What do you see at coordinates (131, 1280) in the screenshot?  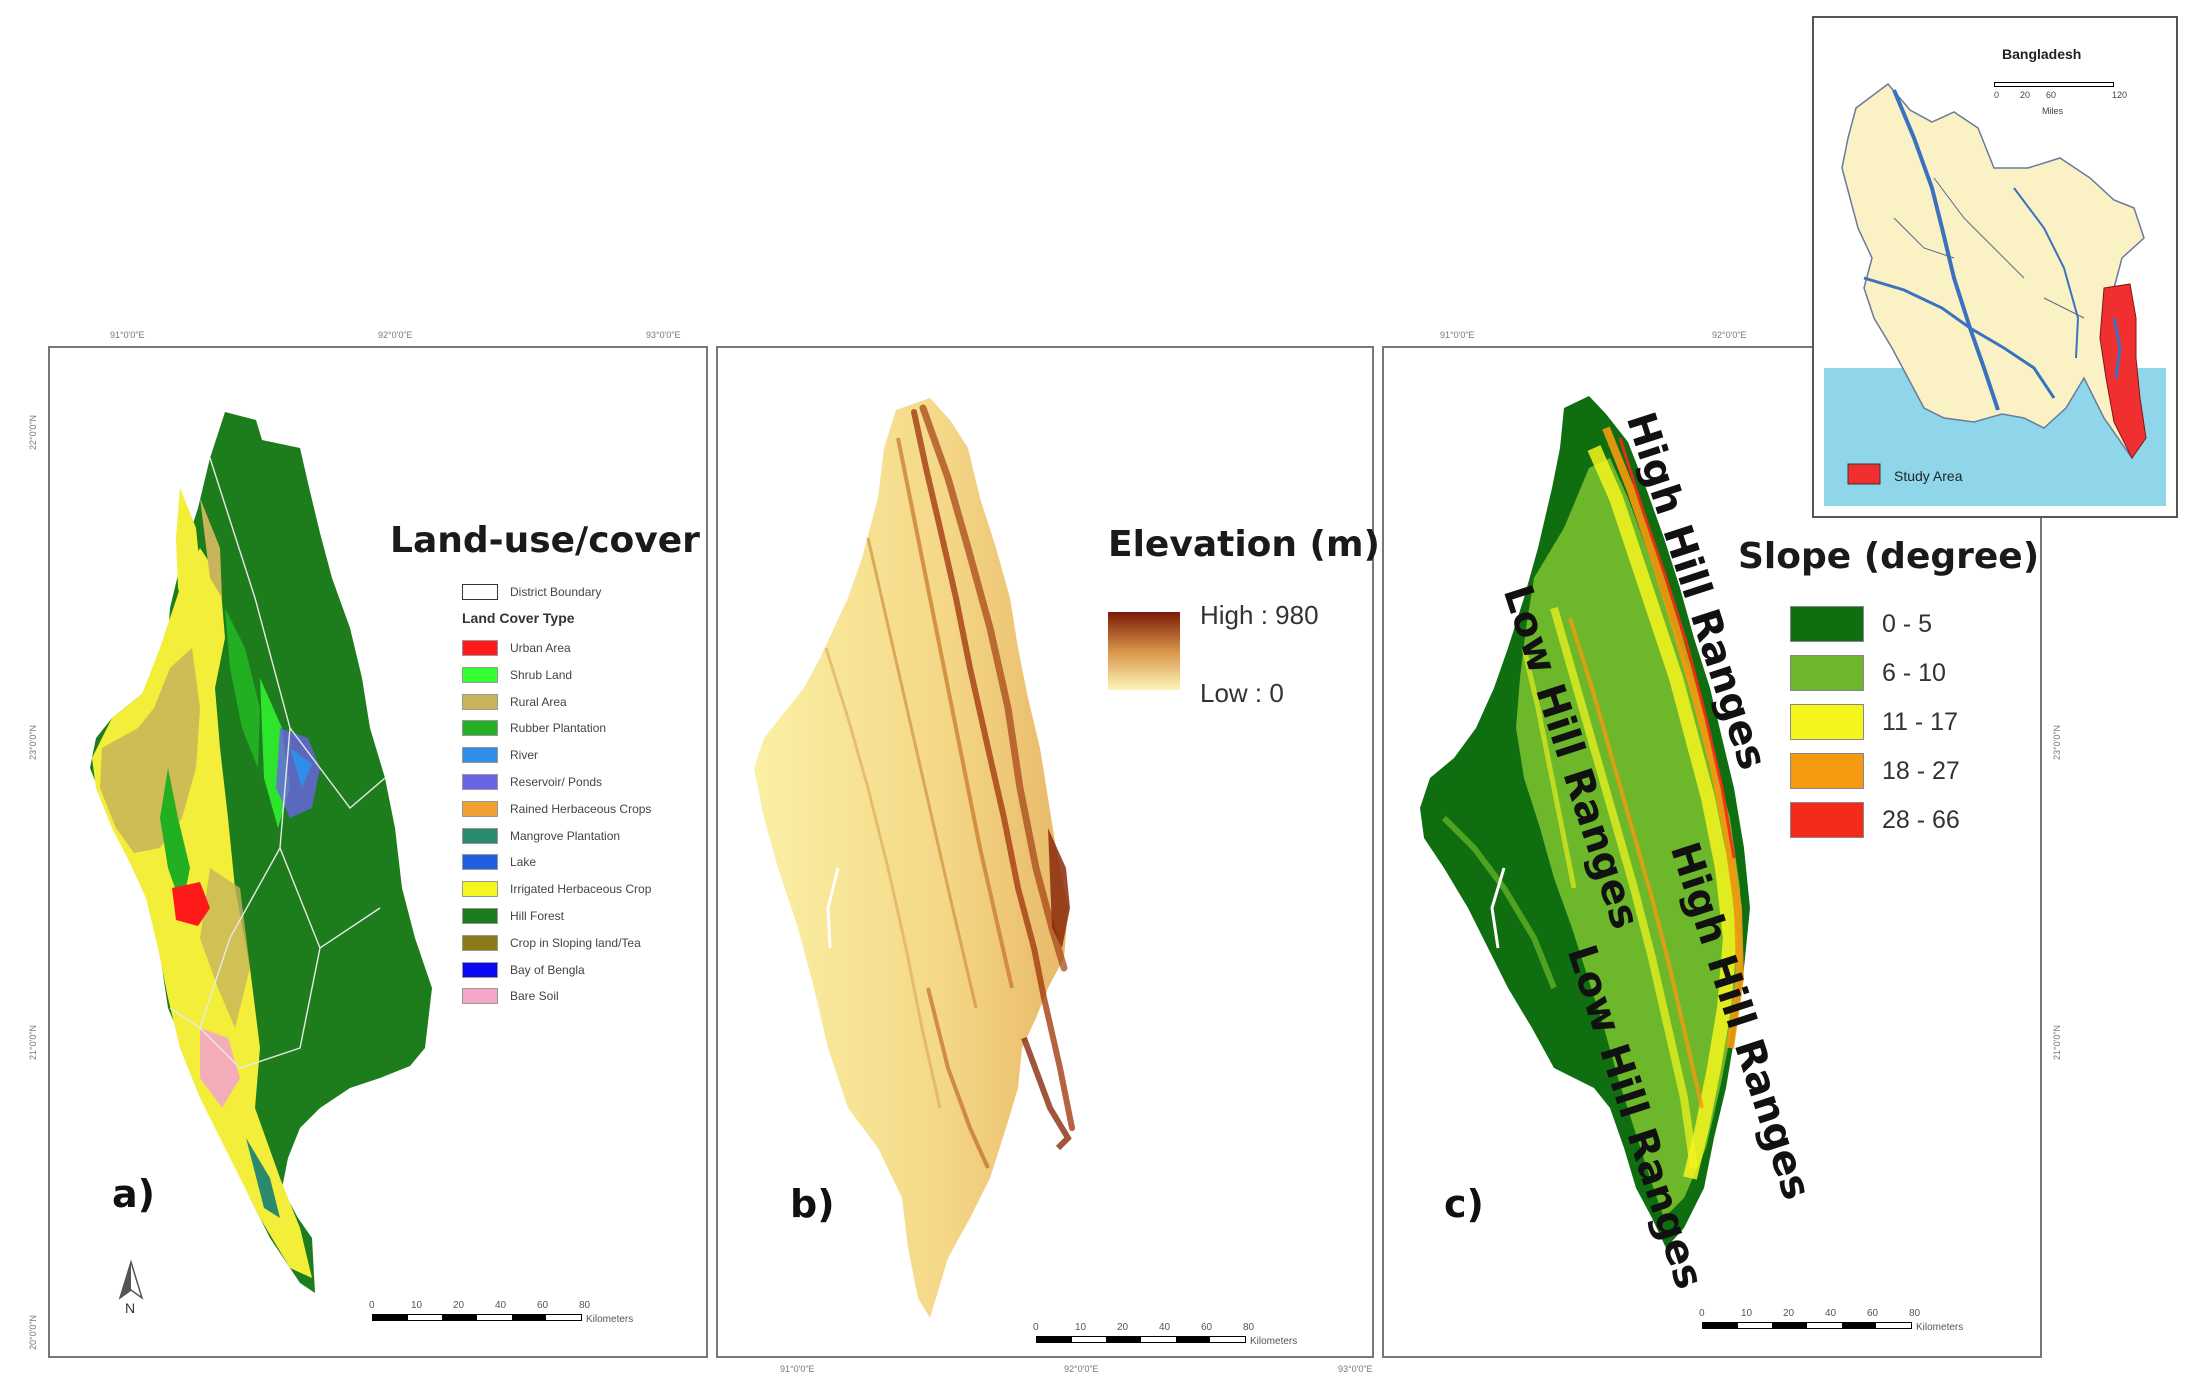 I see `north-arrow-icon` at bounding box center [131, 1280].